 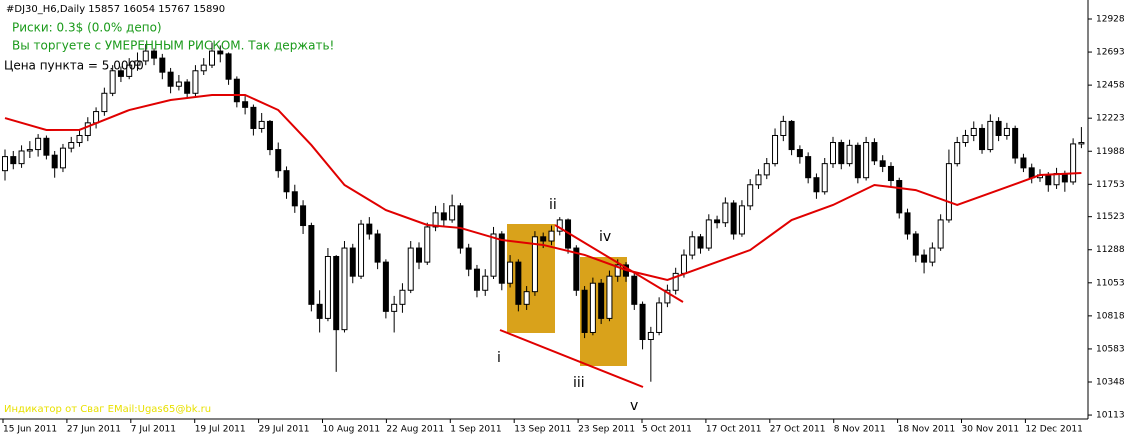 I want to click on point-price: Цена пункта = 5.0000, so click(x=74, y=66).